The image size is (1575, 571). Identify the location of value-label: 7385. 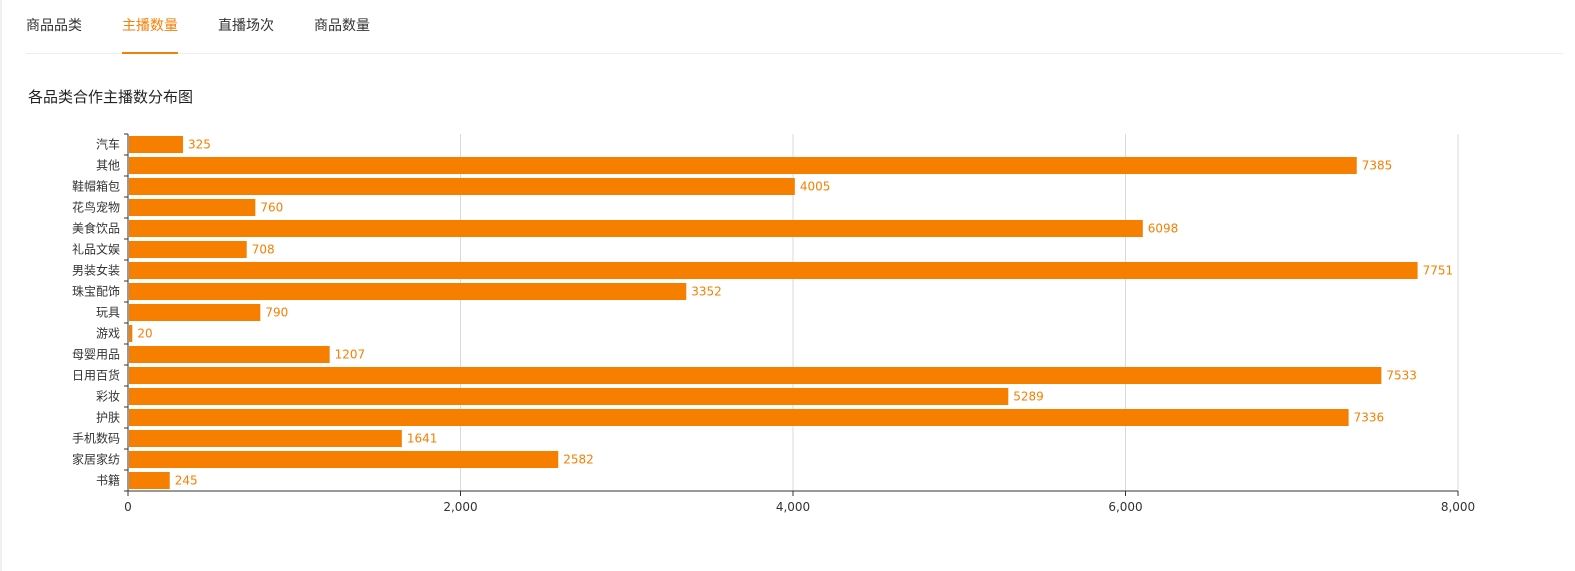
(1377, 166).